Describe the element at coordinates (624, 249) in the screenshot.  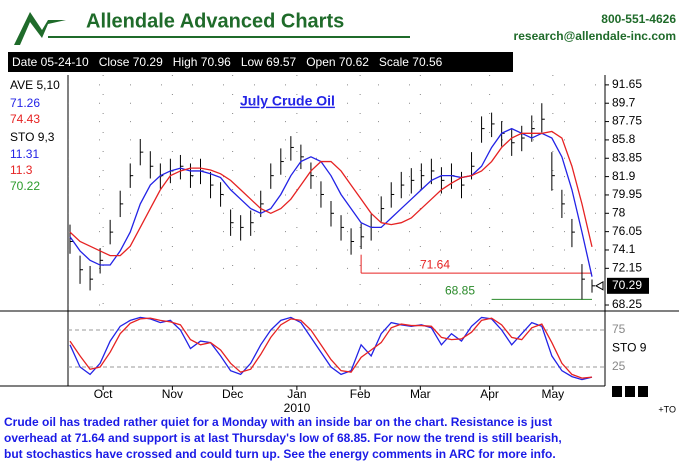
I see `y-tick-label: 74.1` at that location.